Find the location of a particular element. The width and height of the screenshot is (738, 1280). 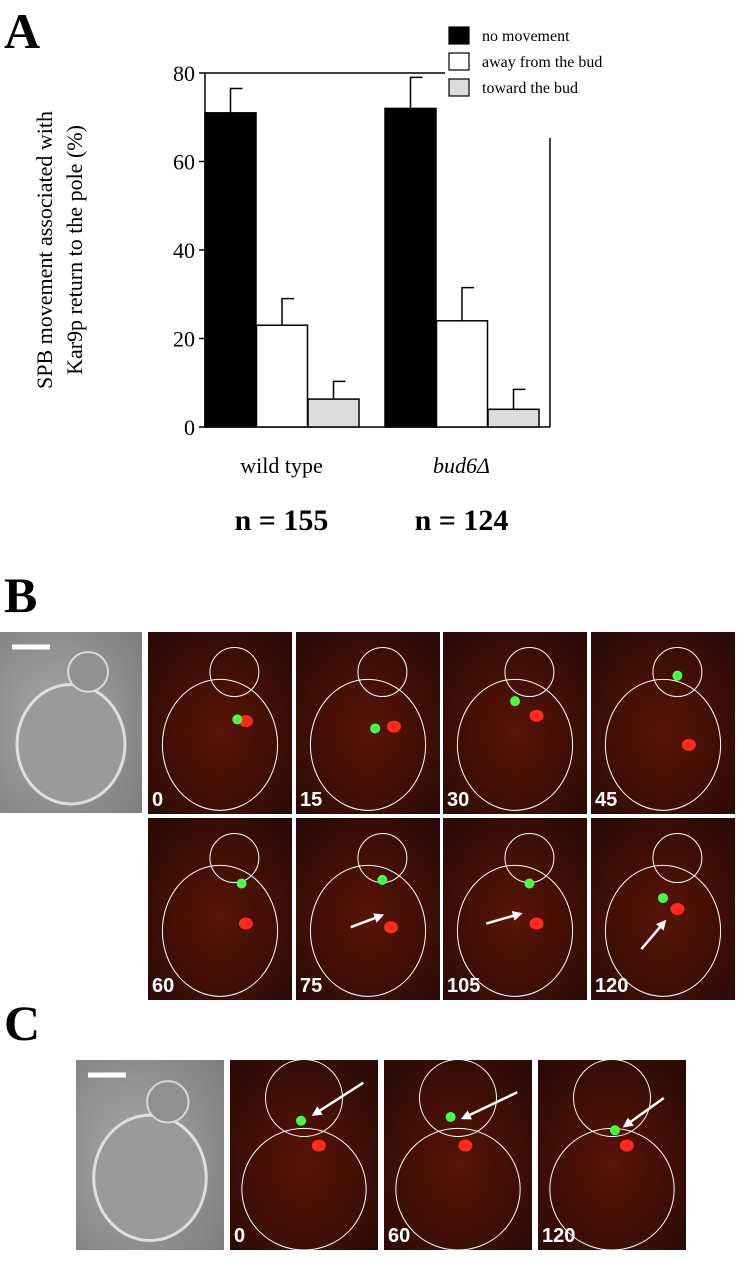

panel-label: A is located at coordinates (22, 31).